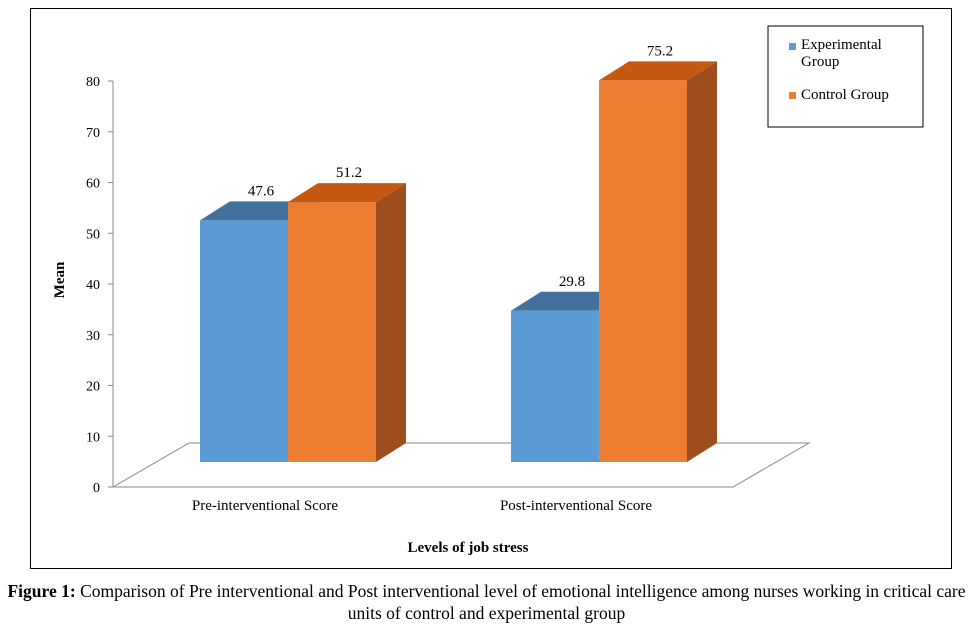  I want to click on y-tick-label: 50, so click(93, 234).